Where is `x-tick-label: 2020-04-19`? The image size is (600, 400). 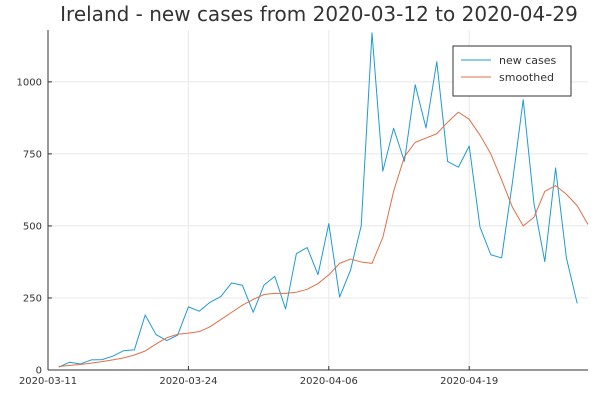 x-tick-label: 2020-04-19 is located at coordinates (469, 381).